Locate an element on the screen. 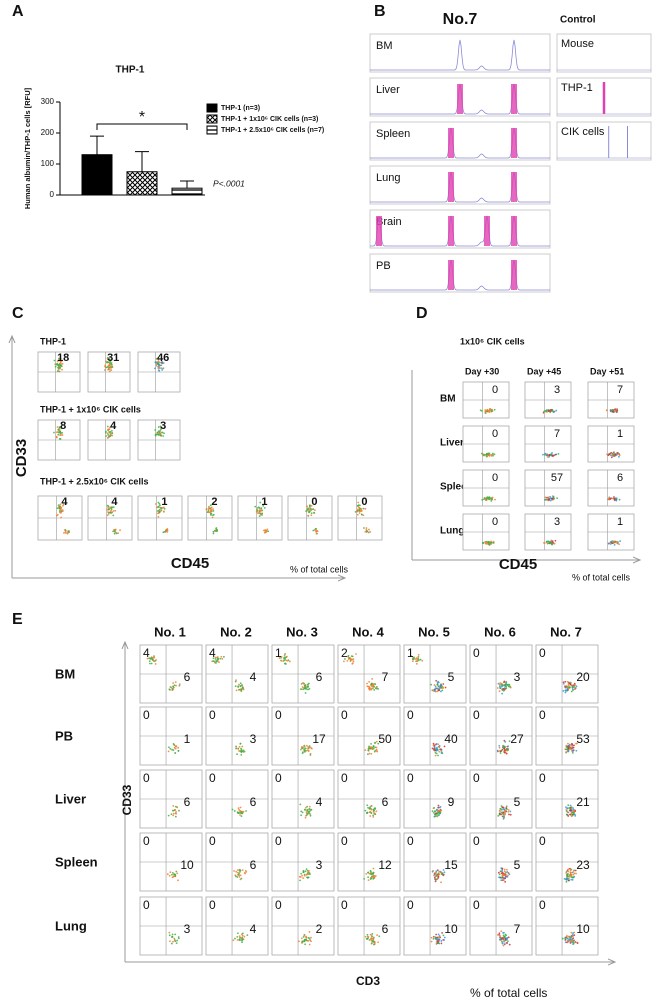  x-axis-label: CD3 is located at coordinates (368, 981).